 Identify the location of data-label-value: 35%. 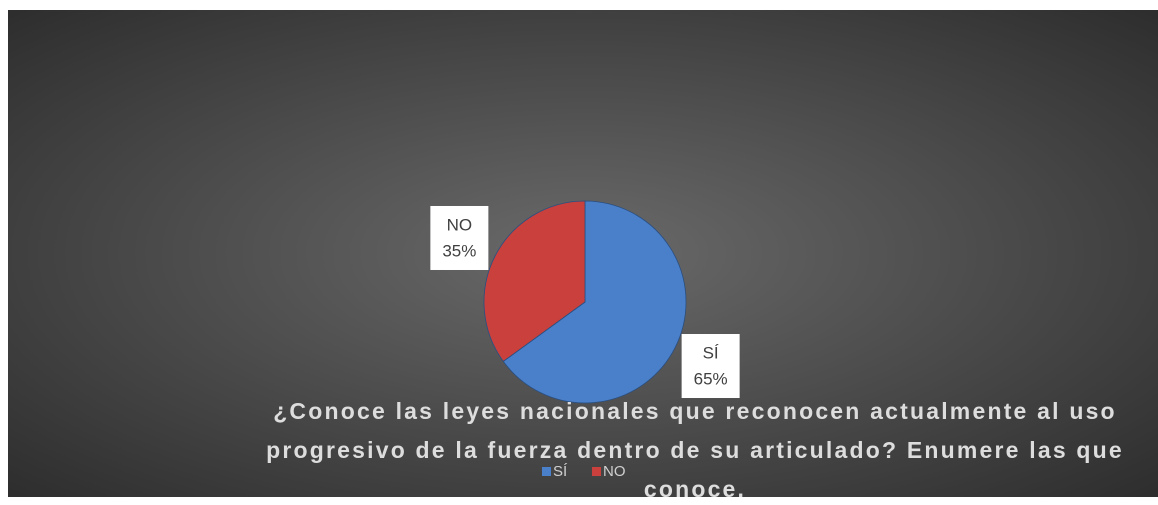
(459, 250).